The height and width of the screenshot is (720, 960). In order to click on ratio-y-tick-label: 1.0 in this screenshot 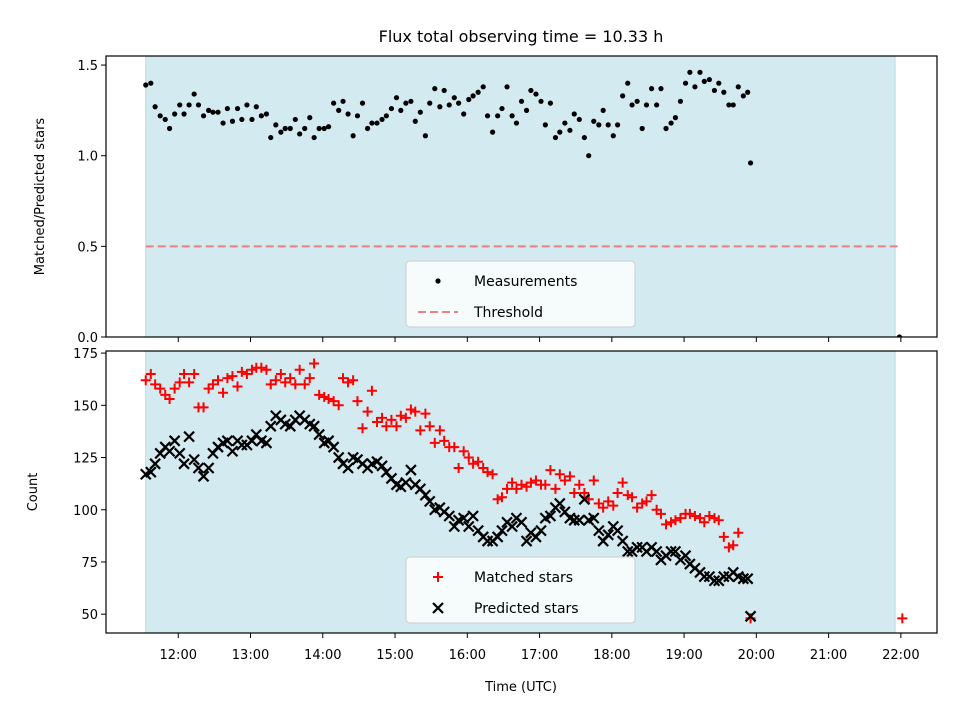, I will do `click(87, 157)`.